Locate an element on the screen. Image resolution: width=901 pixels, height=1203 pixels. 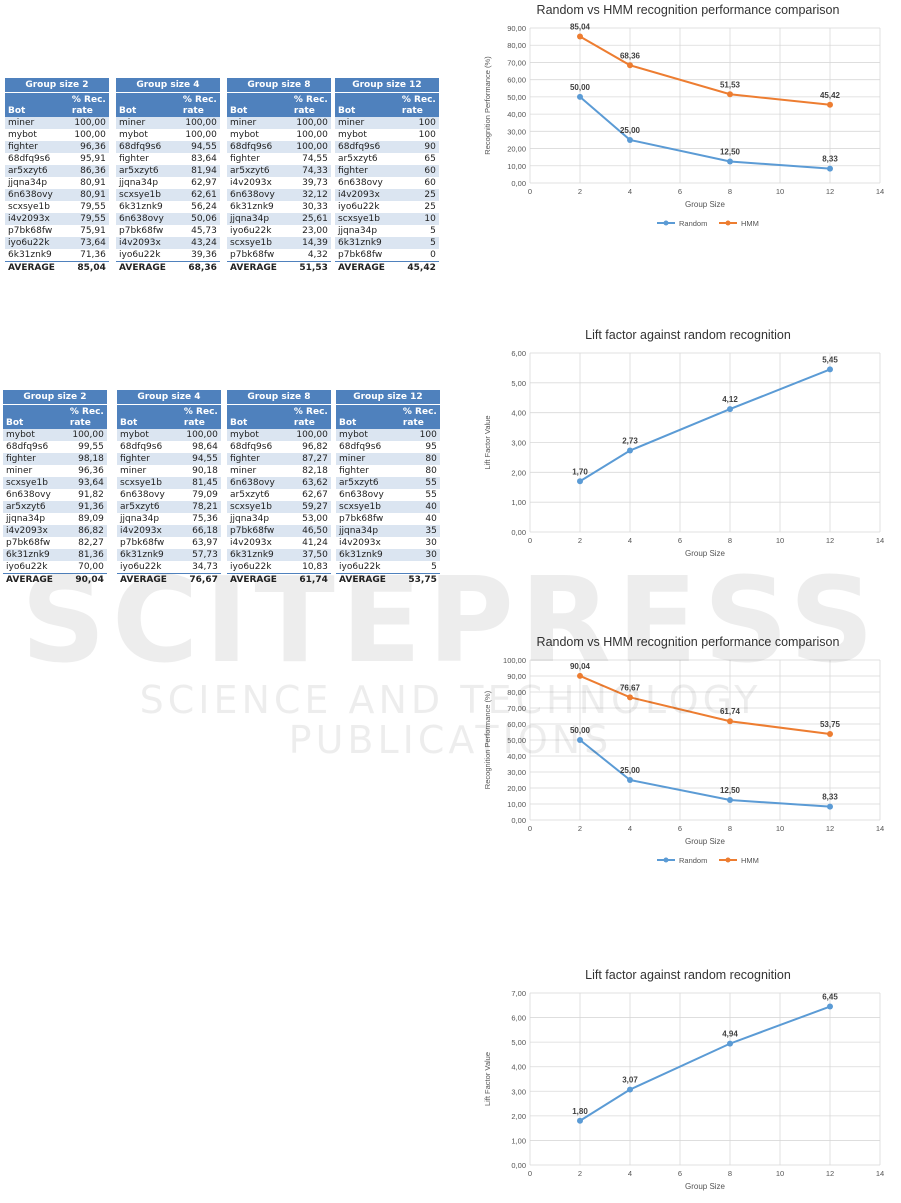
rate-cell: 74,55 is located at coordinates (305, 159).